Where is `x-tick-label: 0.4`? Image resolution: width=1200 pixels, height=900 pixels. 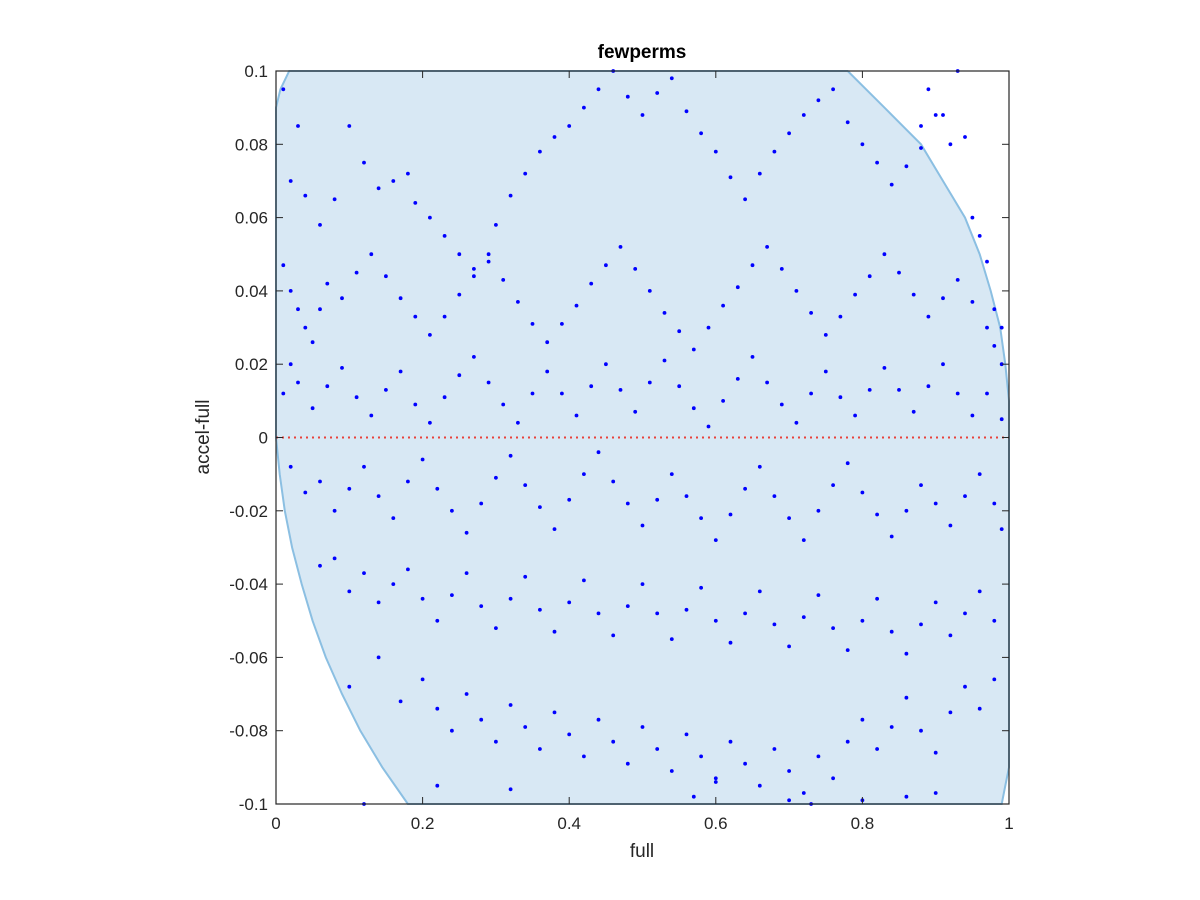 x-tick-label: 0.4 is located at coordinates (569, 823).